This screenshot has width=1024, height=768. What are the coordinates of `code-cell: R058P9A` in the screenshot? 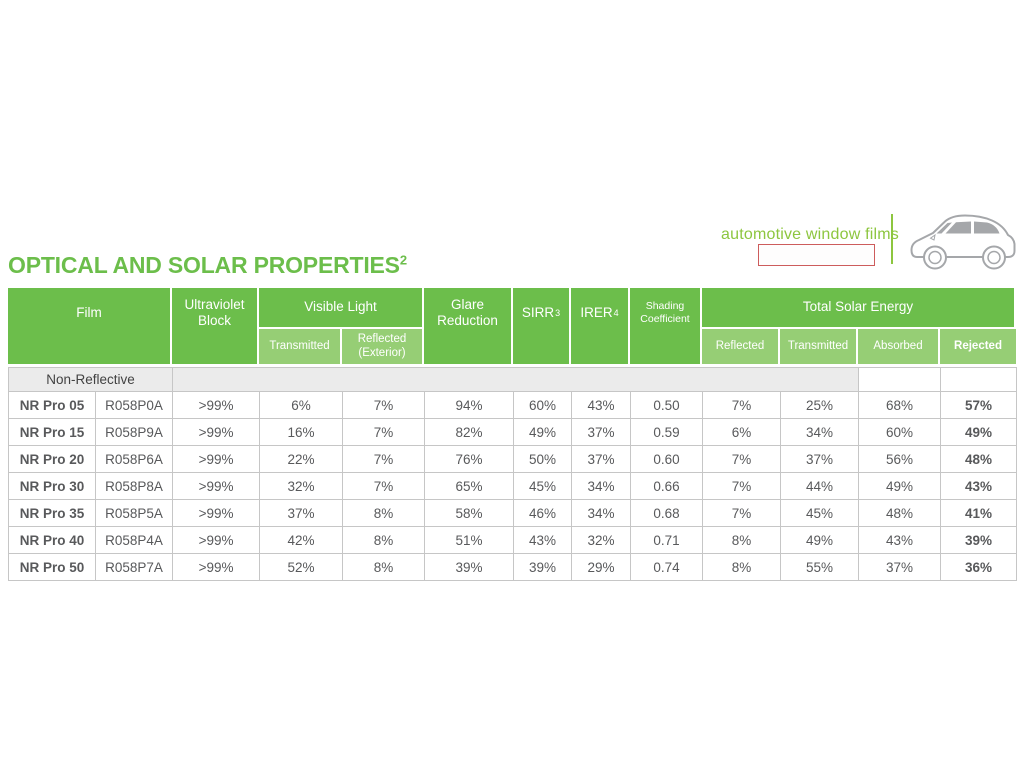 It's located at (134, 432).